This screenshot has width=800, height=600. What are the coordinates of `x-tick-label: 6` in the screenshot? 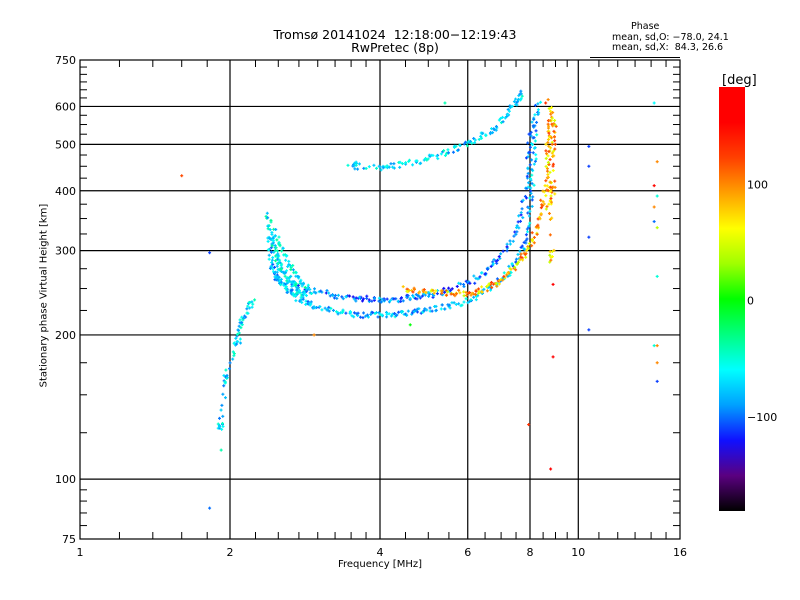 It's located at (467, 552).